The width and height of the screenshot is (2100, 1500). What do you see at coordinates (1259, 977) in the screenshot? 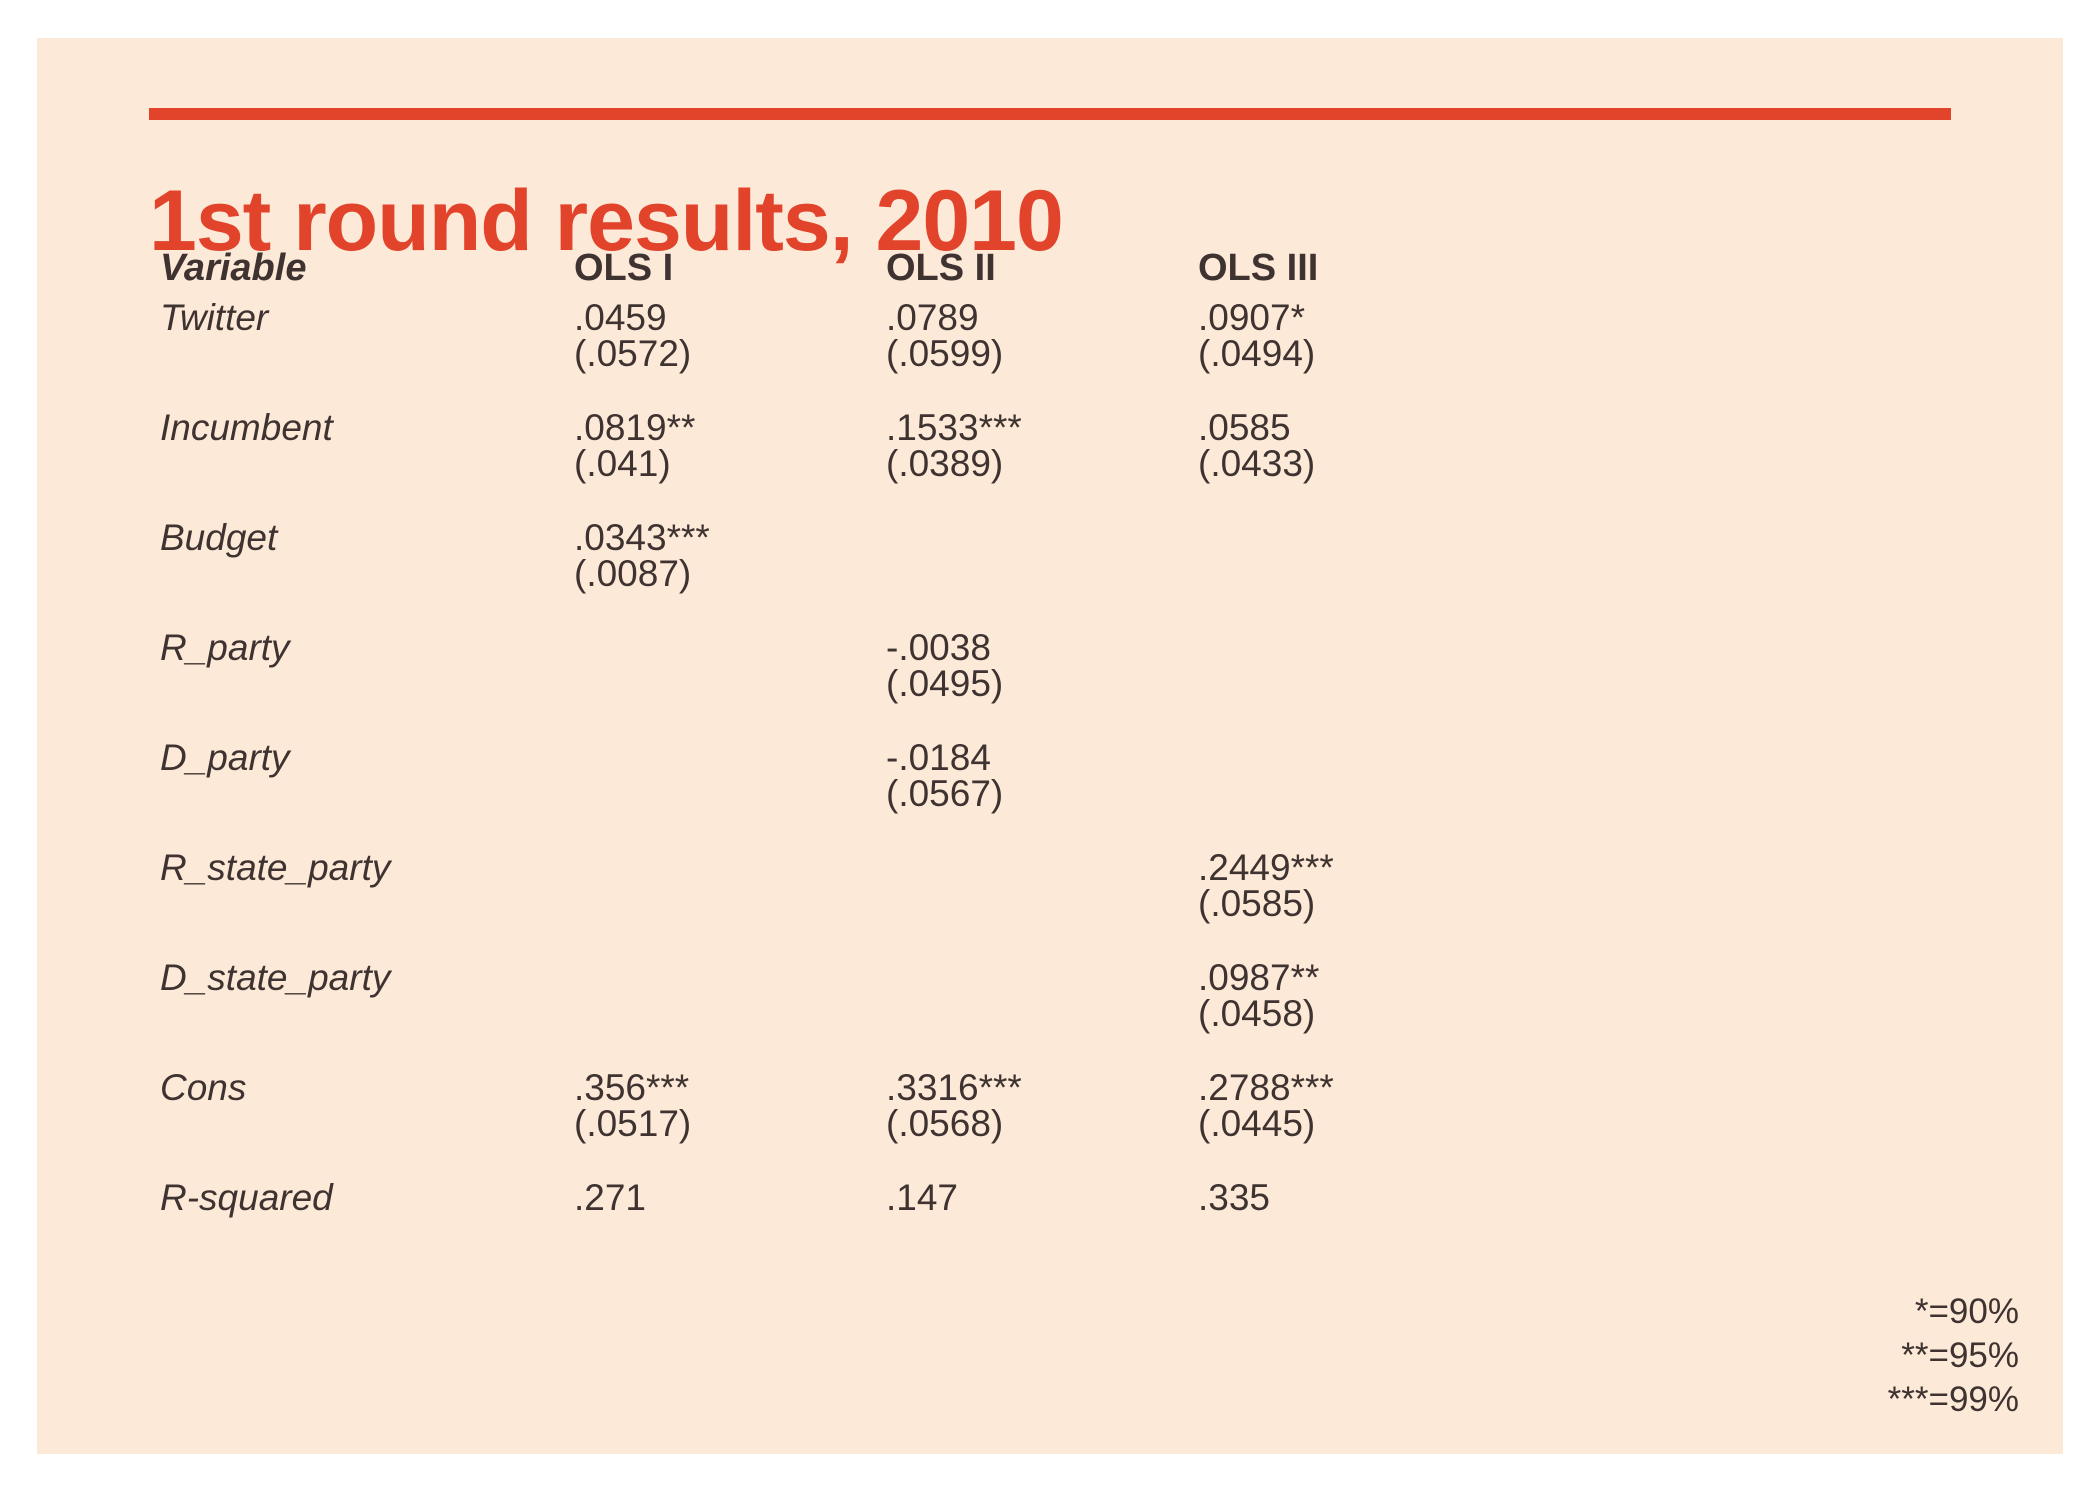
I see `coefficient: .0987**` at bounding box center [1259, 977].